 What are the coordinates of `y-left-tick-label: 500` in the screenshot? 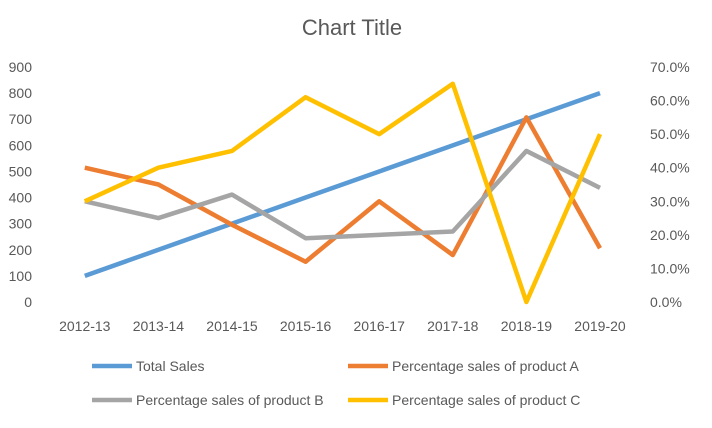 It's located at (21, 171).